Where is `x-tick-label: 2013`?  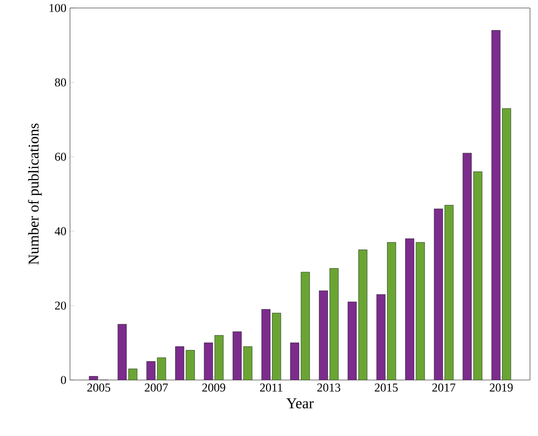 x-tick-label: 2013 is located at coordinates (328, 388).